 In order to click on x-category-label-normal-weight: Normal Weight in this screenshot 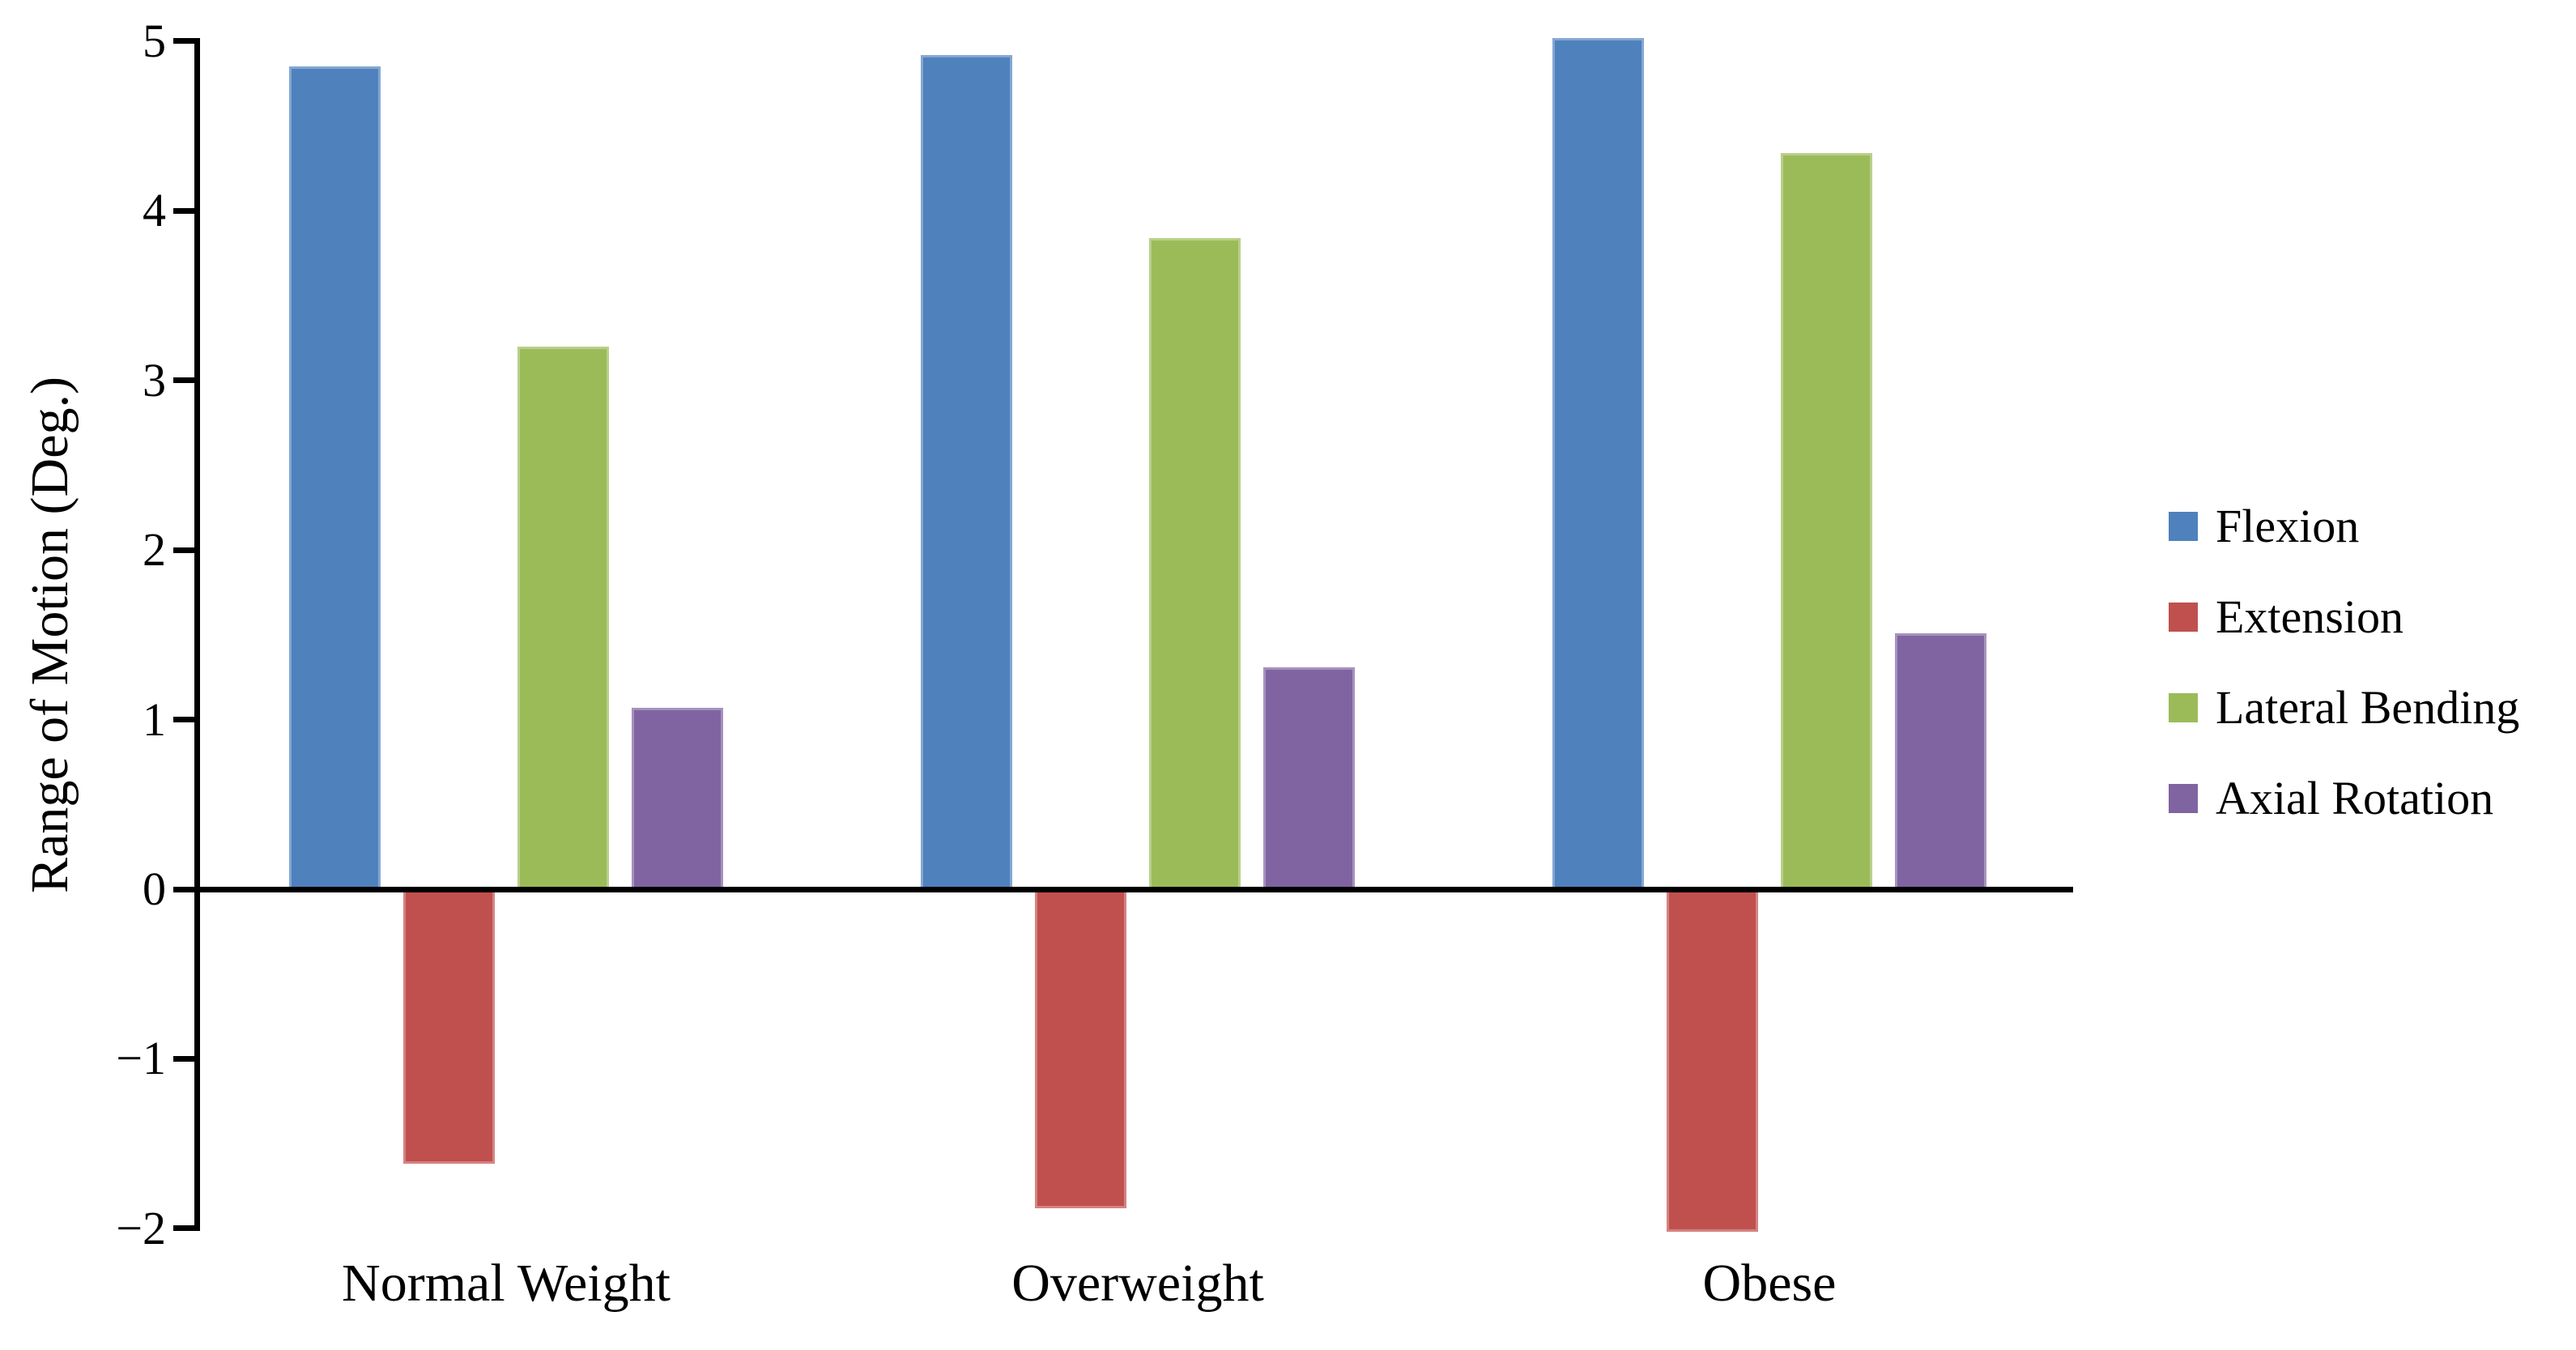, I will do `click(506, 1283)`.